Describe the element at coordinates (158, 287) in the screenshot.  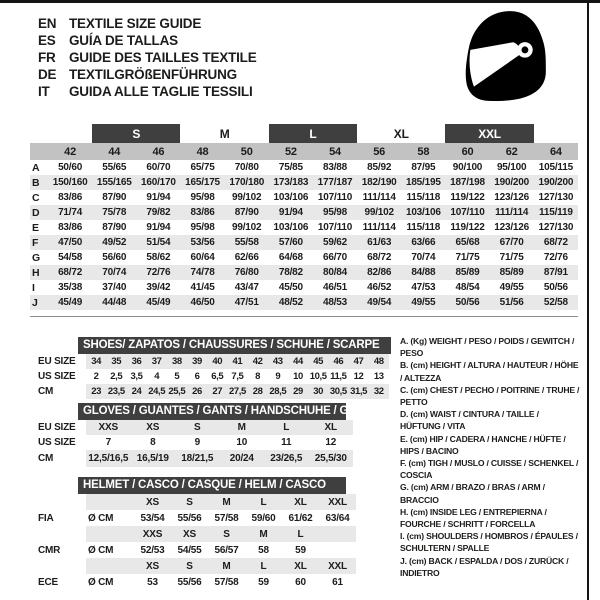
I see `measurement-value: 39/42` at that location.